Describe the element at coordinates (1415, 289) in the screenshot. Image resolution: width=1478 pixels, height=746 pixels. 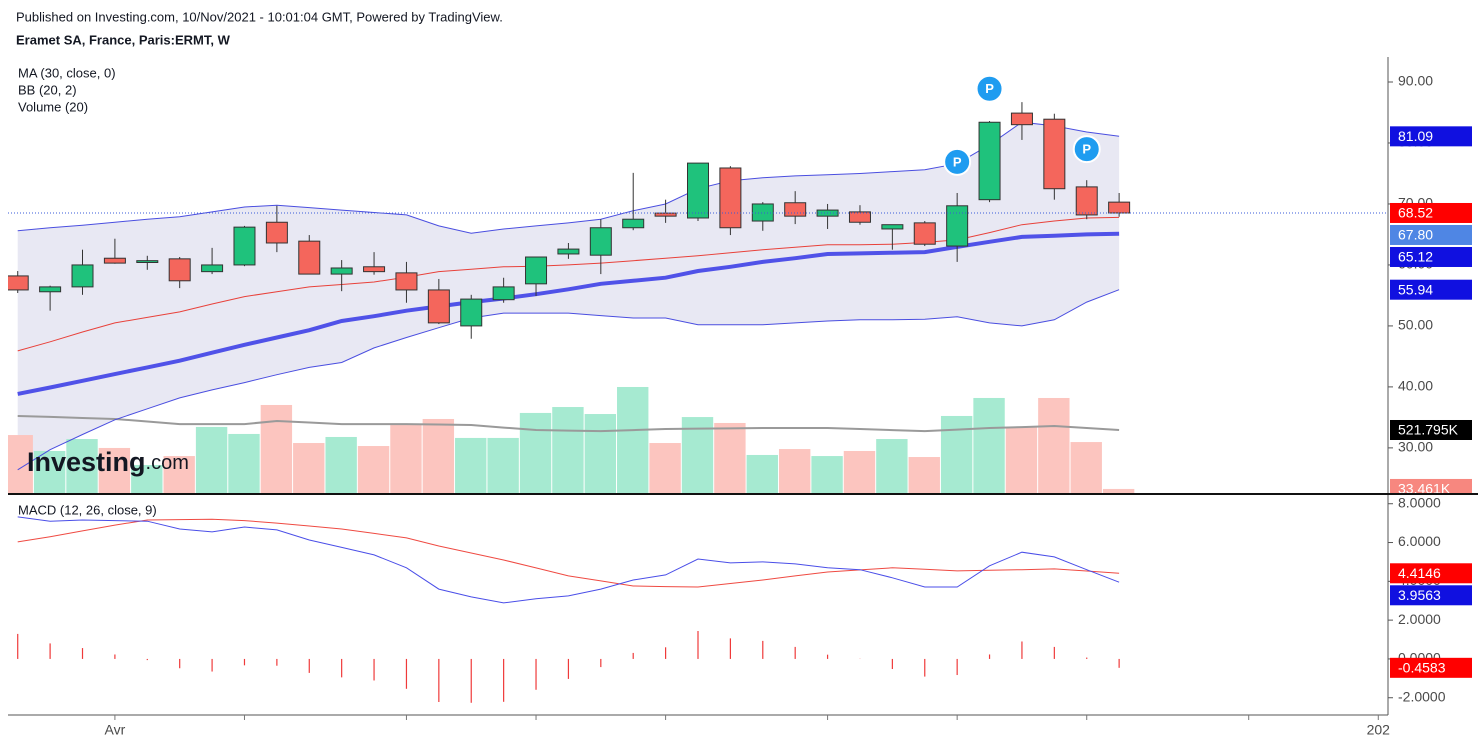
I see `value-tag-label: 55.94` at that location.